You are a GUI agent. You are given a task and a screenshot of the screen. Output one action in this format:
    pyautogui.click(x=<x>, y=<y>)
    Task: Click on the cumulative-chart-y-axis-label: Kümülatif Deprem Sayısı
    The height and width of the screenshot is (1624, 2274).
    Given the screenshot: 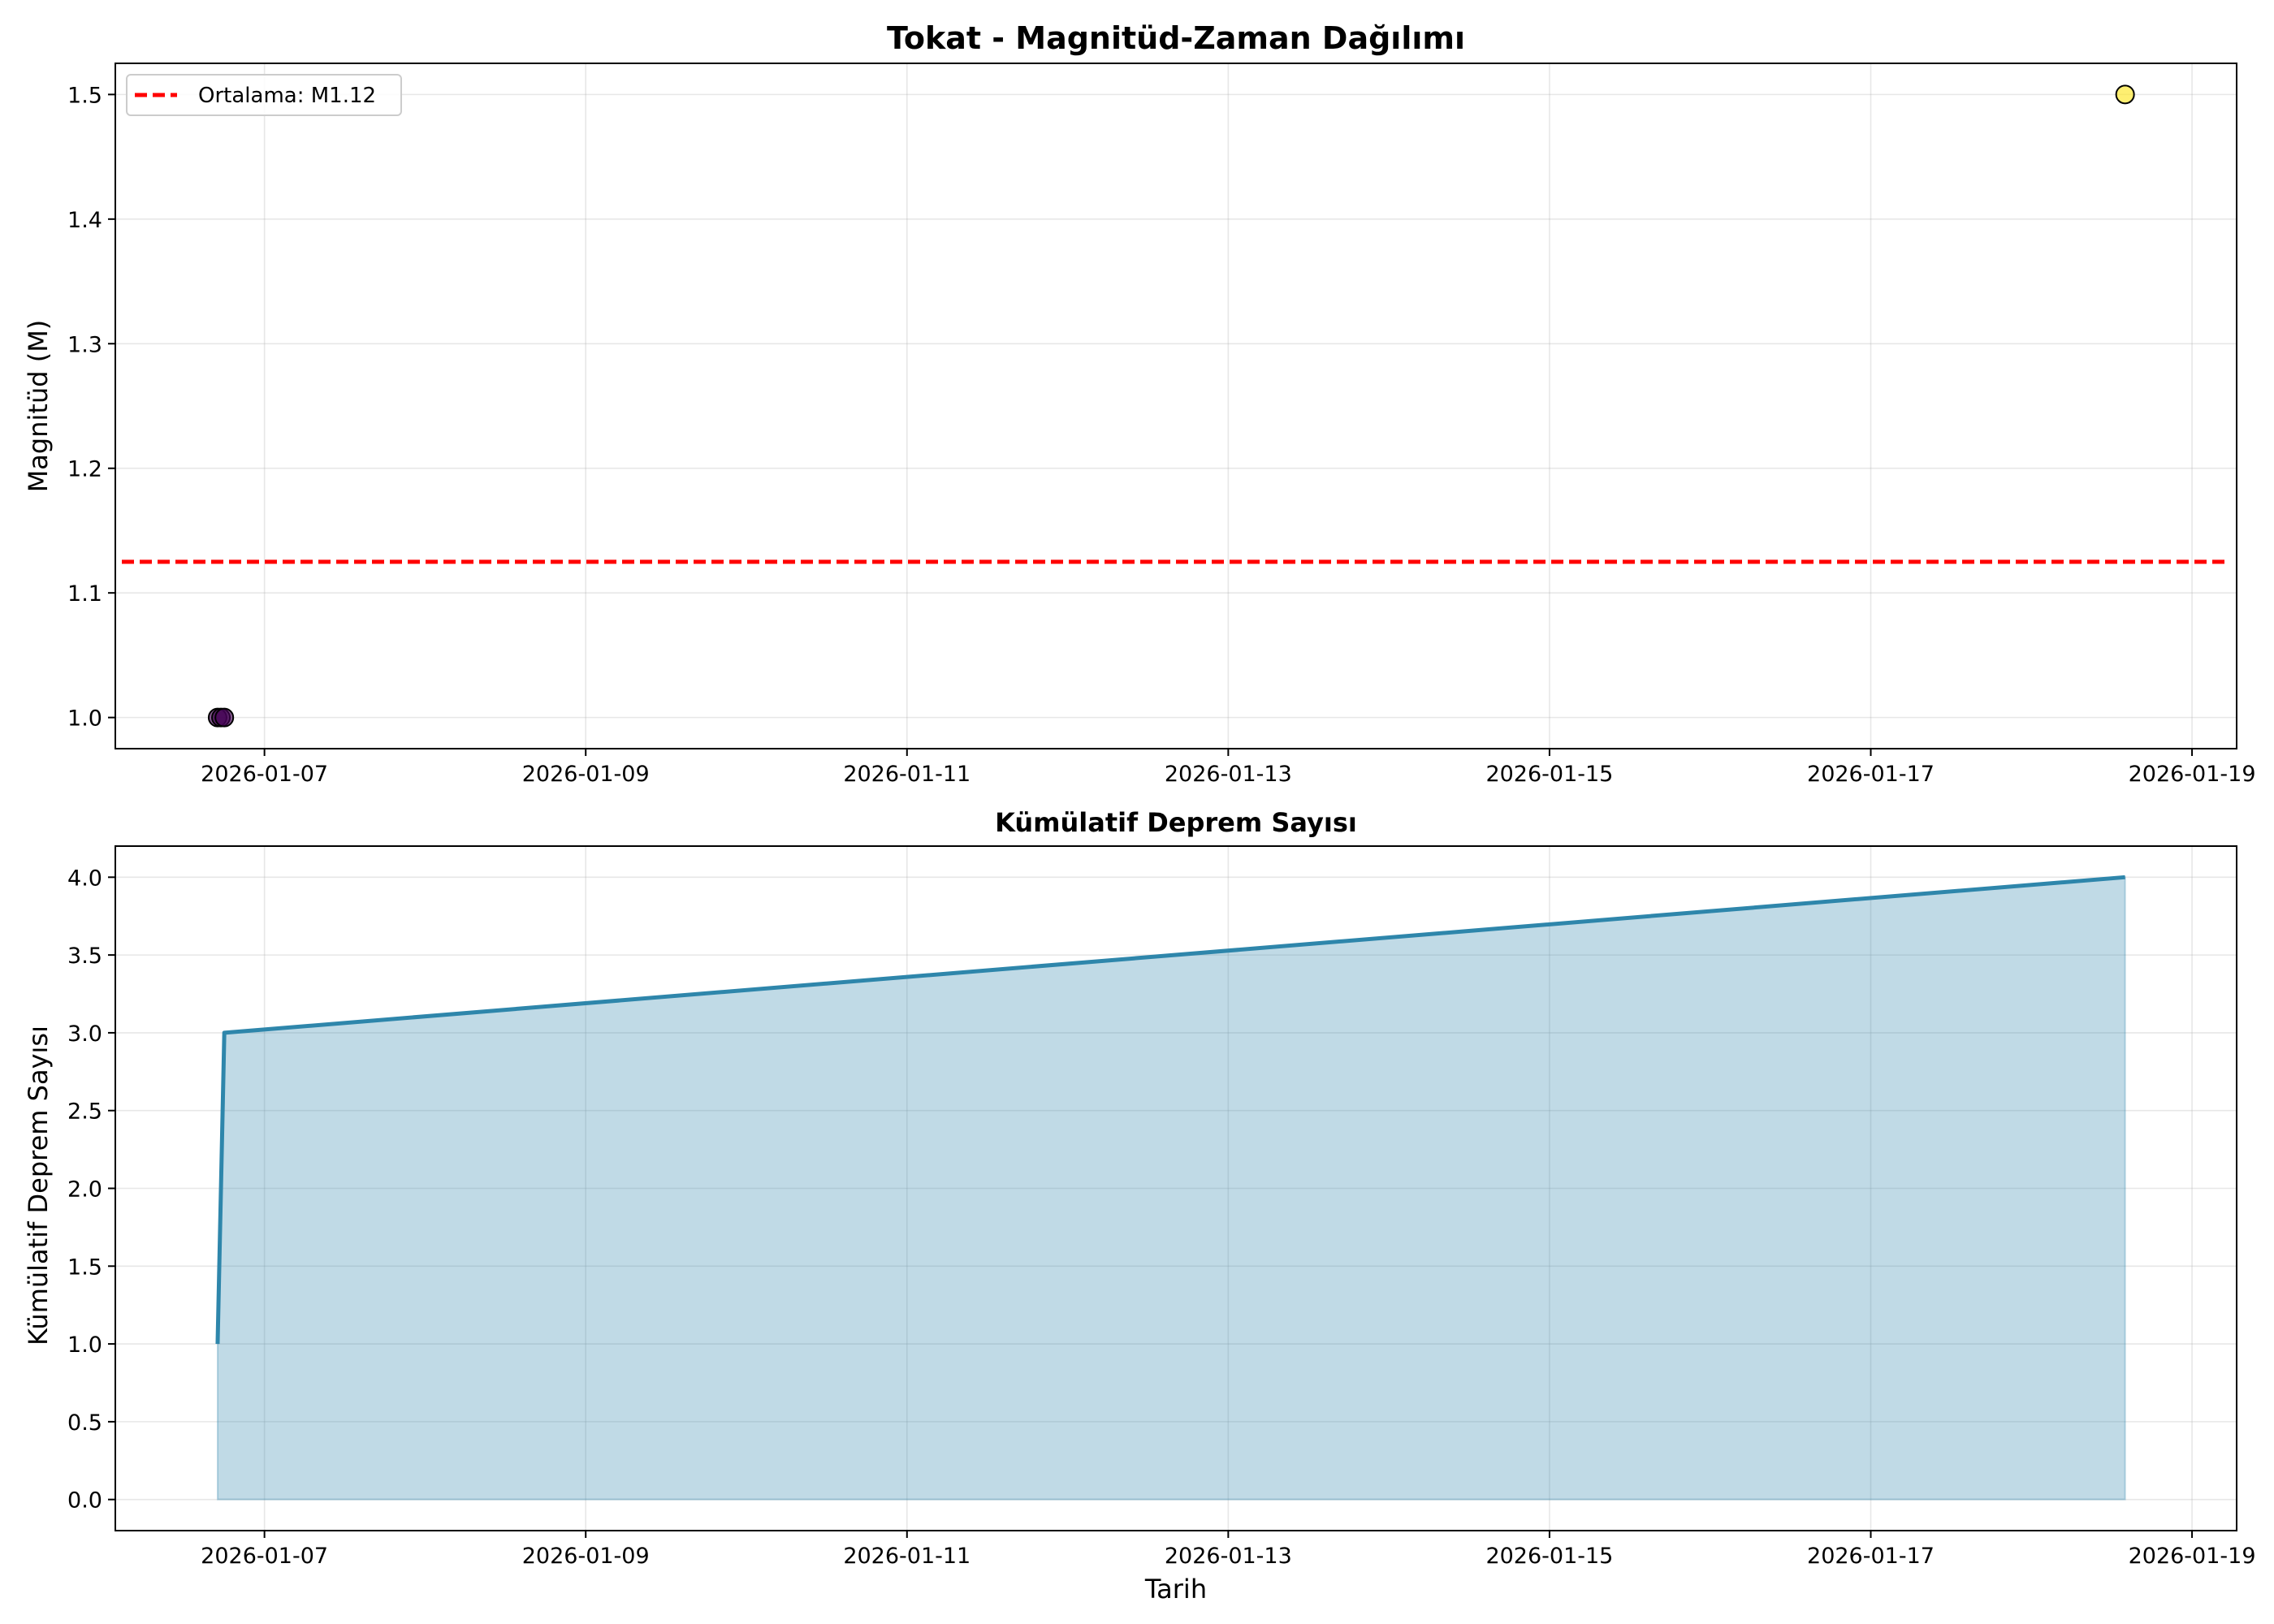 What is the action you would take?
    pyautogui.click(x=38, y=1186)
    